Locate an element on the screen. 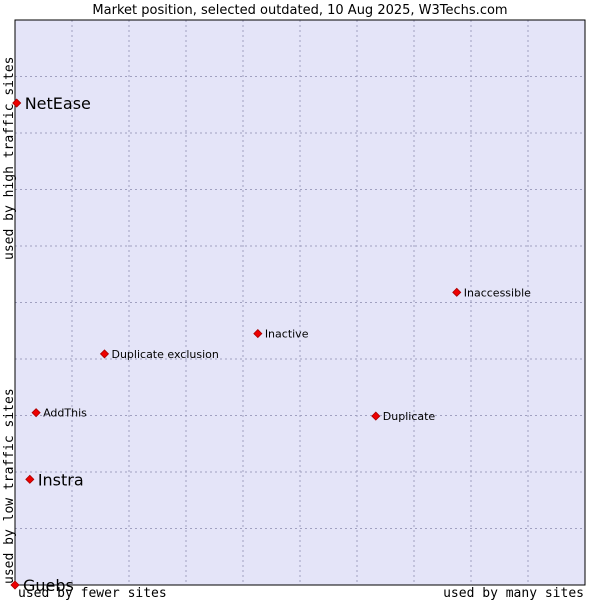 Image resolution: width=600 pixels, height=600 pixels. point-label-inaccessible: Inaccessible is located at coordinates (497, 292).